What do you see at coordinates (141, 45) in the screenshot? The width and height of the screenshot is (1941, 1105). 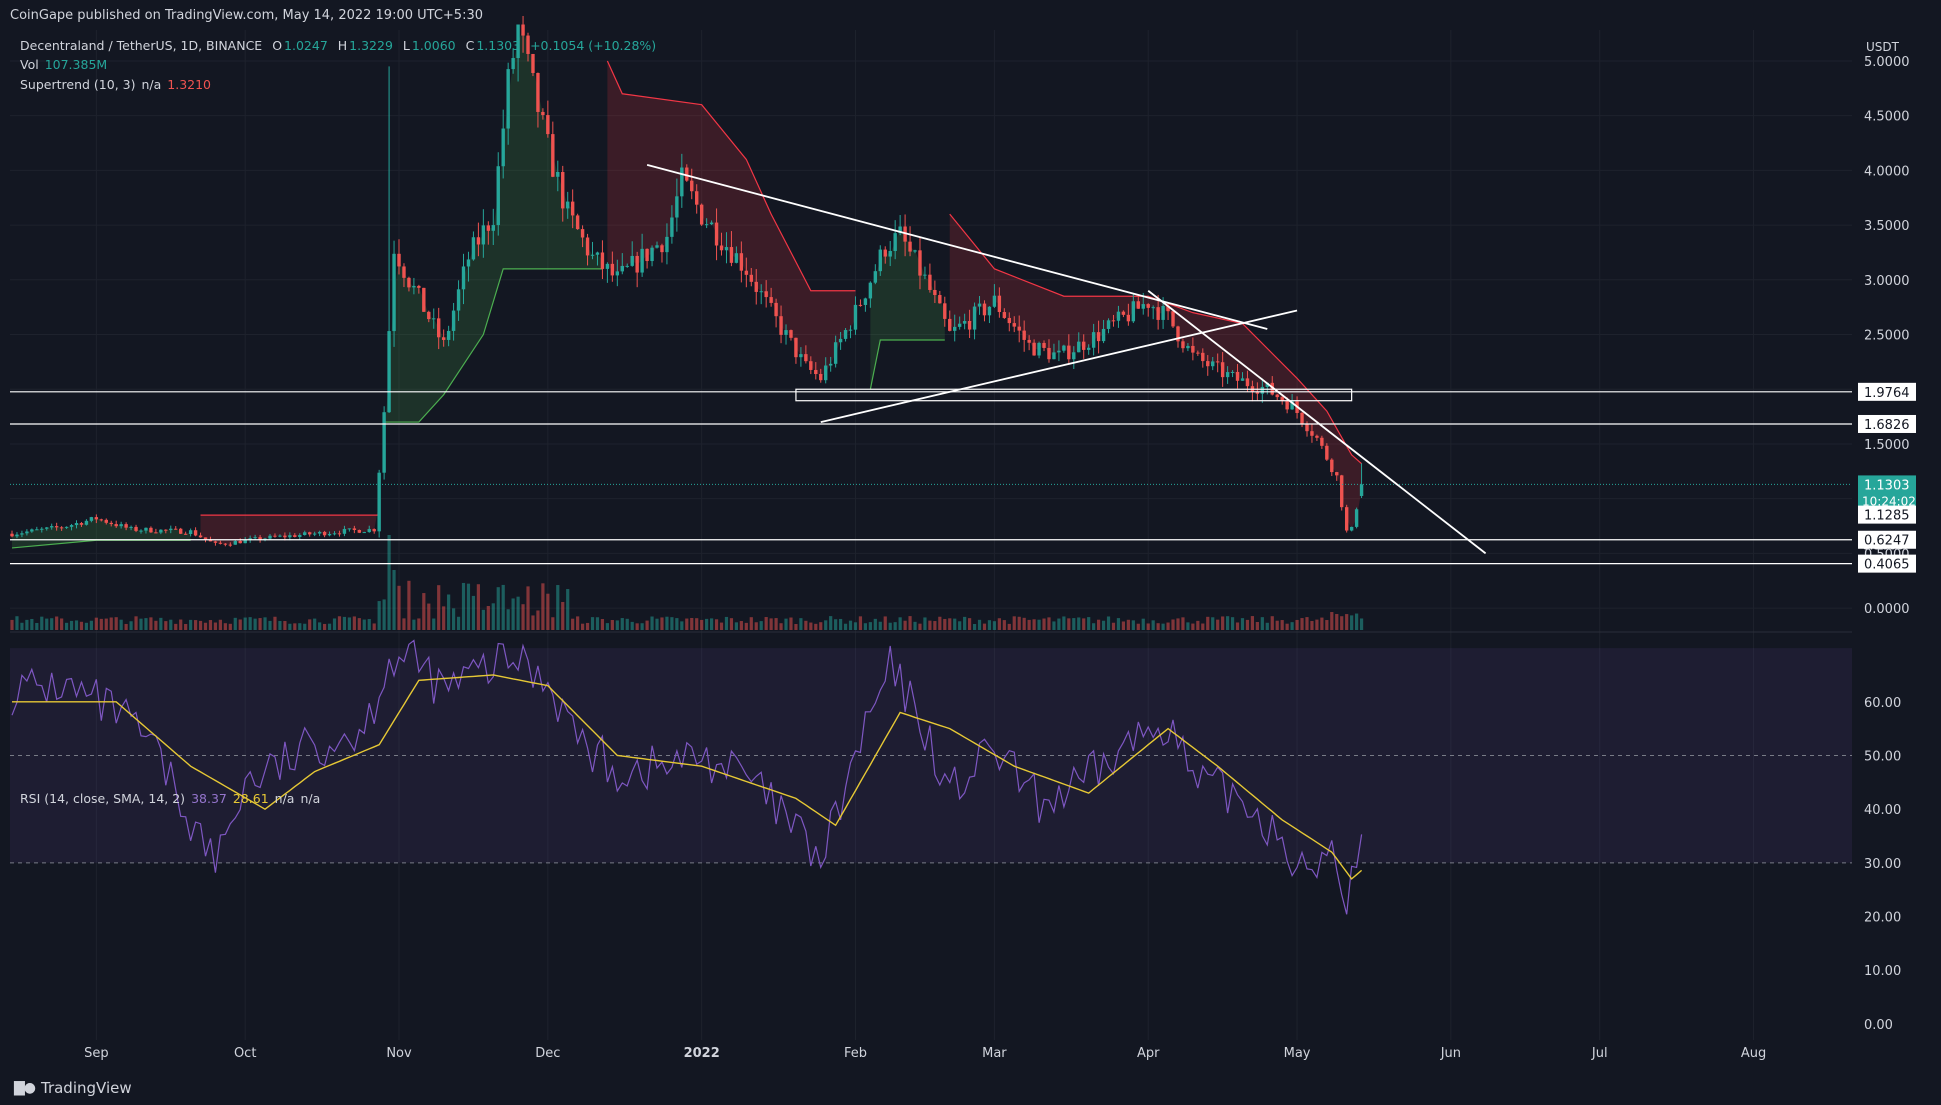 I see `symbol-title: Decentraland / TetherUS, 1D, BINANCE` at bounding box center [141, 45].